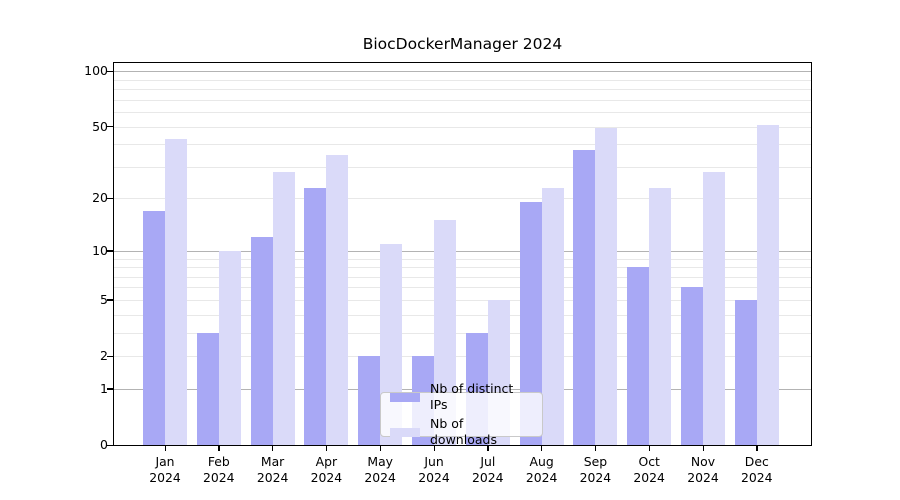 This screenshot has width=900, height=500. Describe the element at coordinates (530, 323) in the screenshot. I see `bar-distinct-ips-aug` at that location.